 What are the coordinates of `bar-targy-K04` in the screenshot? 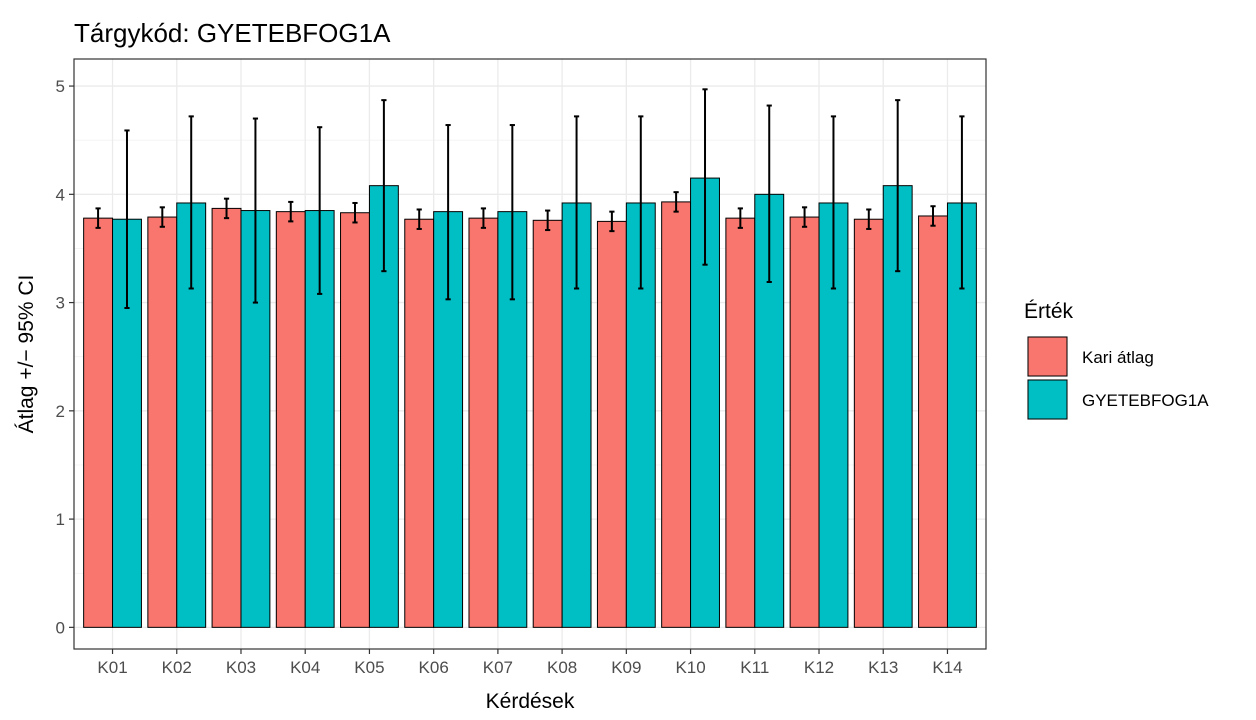 It's located at (319, 419).